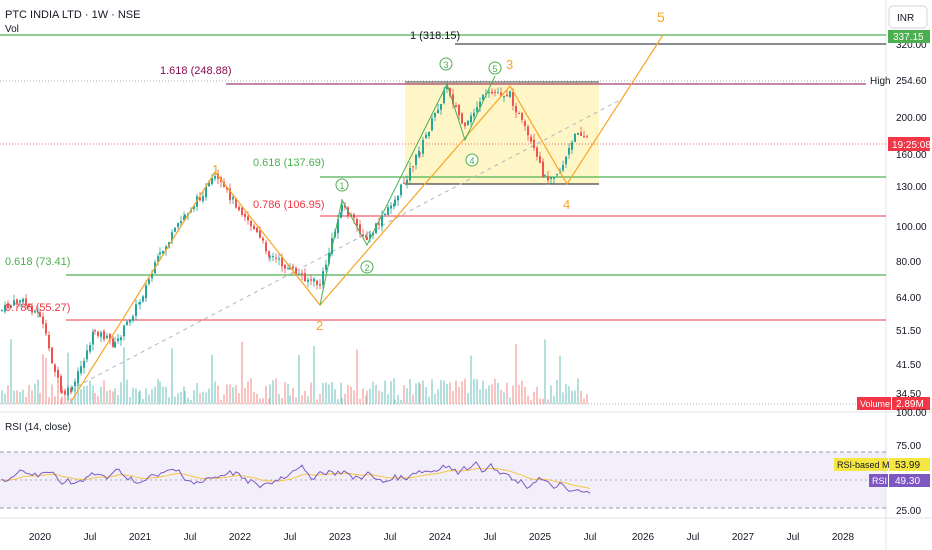 This screenshot has height=550, width=932. What do you see at coordinates (509, 64) in the screenshot?
I see `wave-label-3: 3` at bounding box center [509, 64].